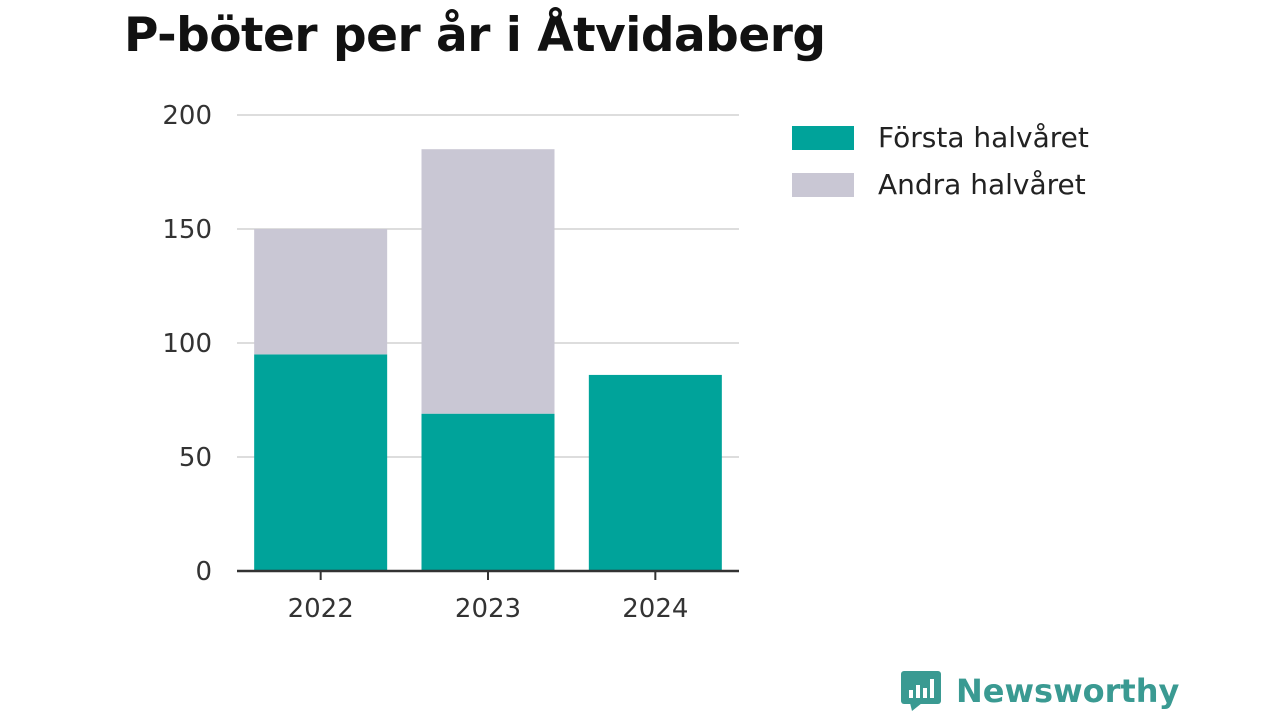  What do you see at coordinates (321, 292) in the screenshot?
I see `bar-2022-second-half` at bounding box center [321, 292].